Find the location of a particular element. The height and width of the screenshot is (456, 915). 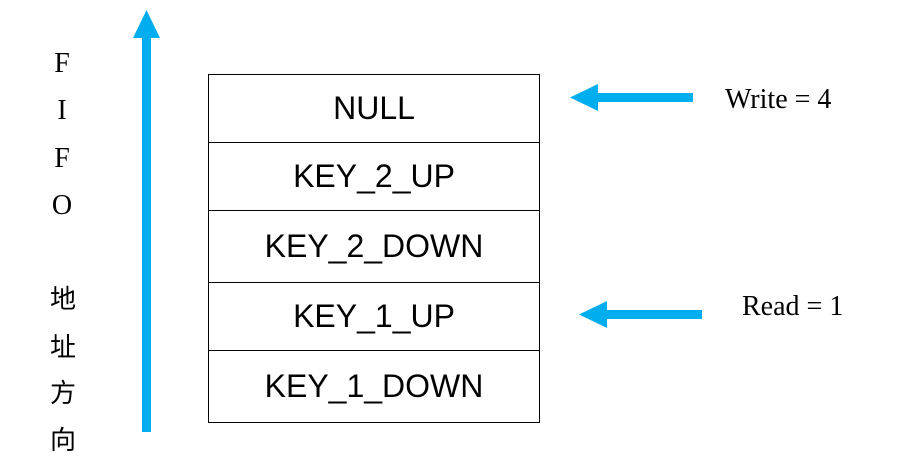

side-label-letter-o: O is located at coordinates (62, 205).